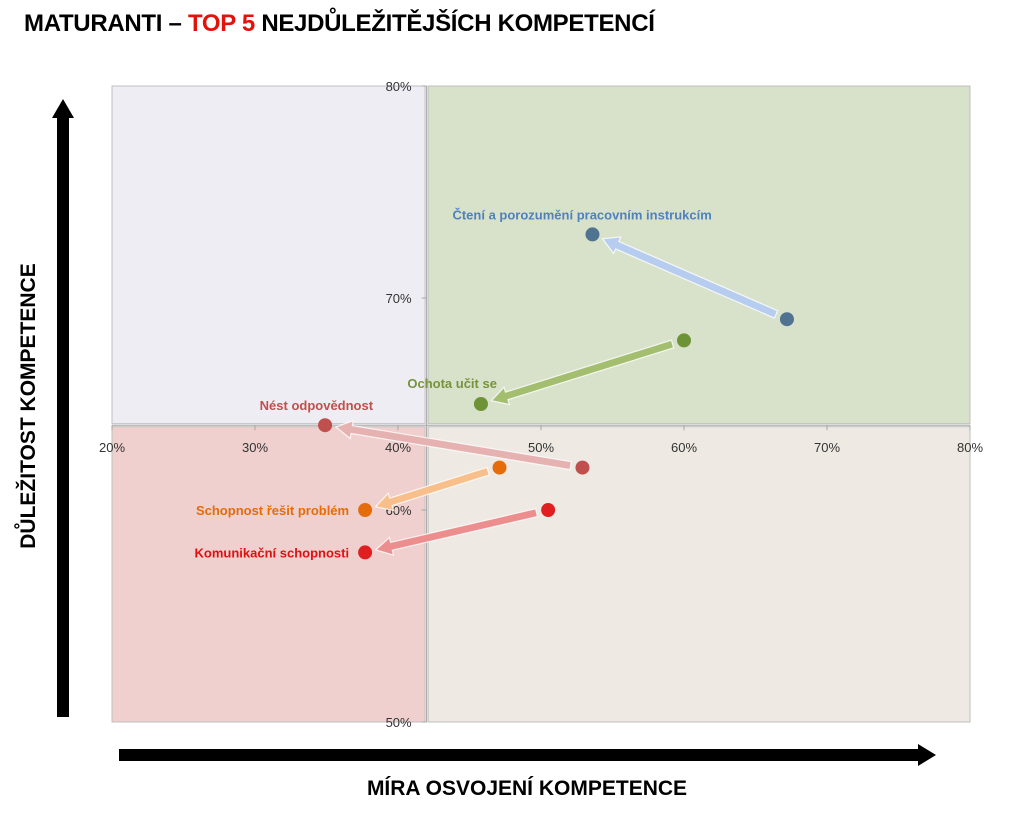 The height and width of the screenshot is (817, 1023). Describe the element at coordinates (317, 405) in the screenshot. I see `series-label: Nést odpovědnost` at that location.